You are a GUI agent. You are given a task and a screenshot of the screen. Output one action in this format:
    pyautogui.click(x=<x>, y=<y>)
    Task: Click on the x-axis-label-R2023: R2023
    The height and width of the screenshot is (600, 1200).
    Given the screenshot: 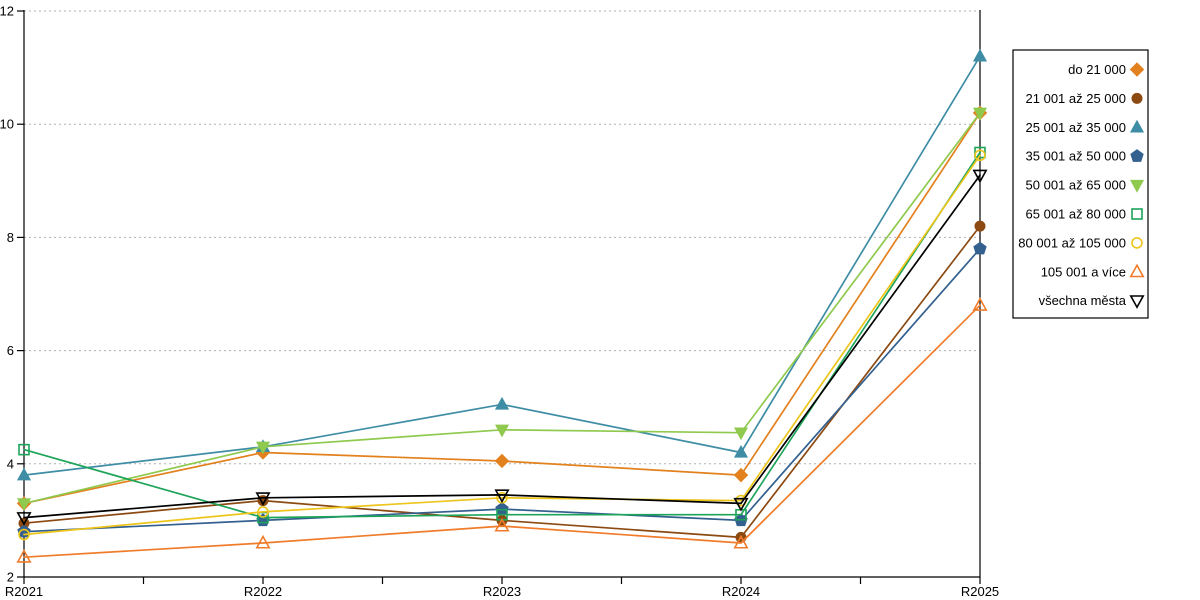 What is the action you would take?
    pyautogui.click(x=502, y=591)
    